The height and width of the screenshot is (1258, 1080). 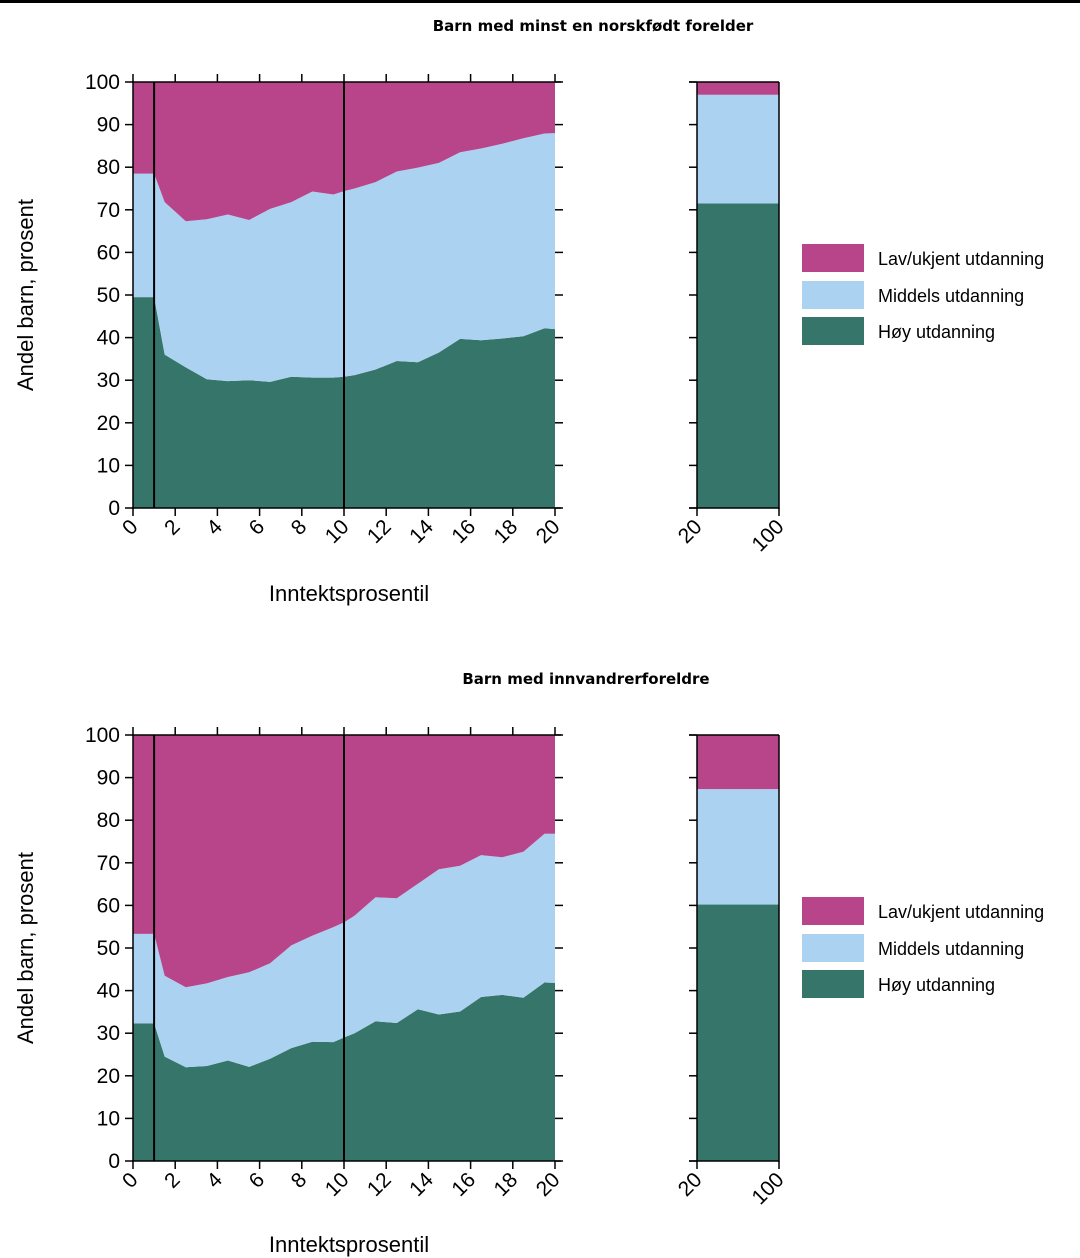 What do you see at coordinates (257, 527) in the screenshot?
I see `panel-1-x-tick-label: 6` at bounding box center [257, 527].